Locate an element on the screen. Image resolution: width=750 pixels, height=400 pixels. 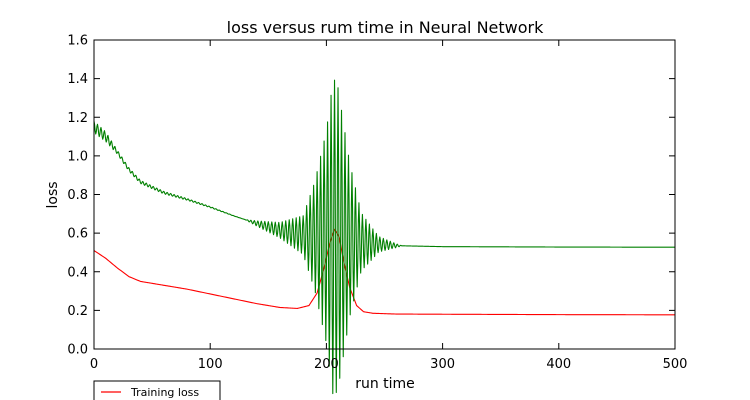
x-axis-label: run time is located at coordinates (385, 384).